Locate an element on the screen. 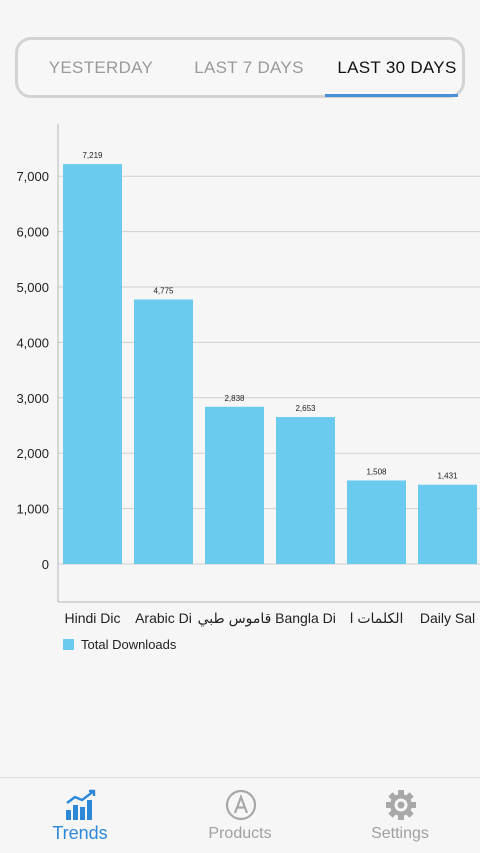  bar-data-label: 1,508 is located at coordinates (376, 471).